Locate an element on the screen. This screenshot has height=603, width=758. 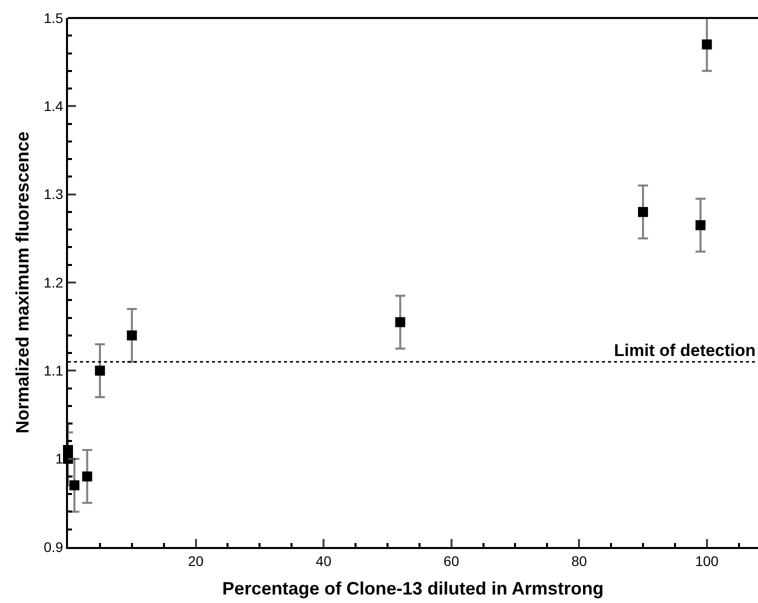
y-tick-label: 1.1 is located at coordinates (54, 370).